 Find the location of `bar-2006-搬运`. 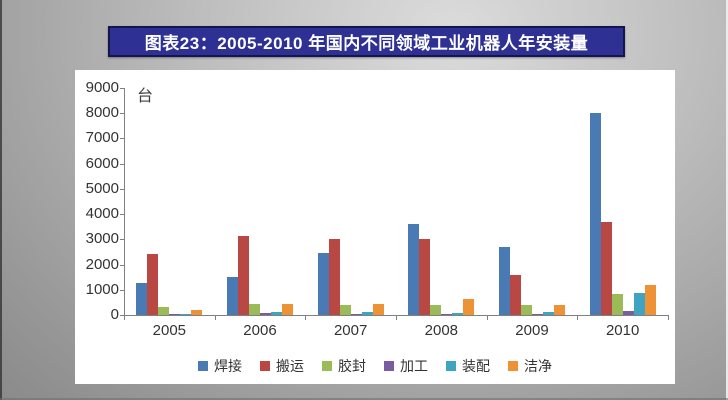

bar-2006-搬运 is located at coordinates (243, 275).